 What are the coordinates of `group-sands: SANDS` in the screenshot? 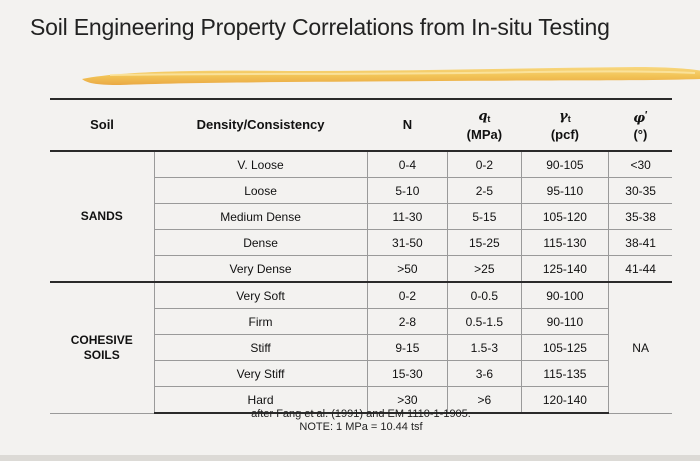 It's located at (102, 216).